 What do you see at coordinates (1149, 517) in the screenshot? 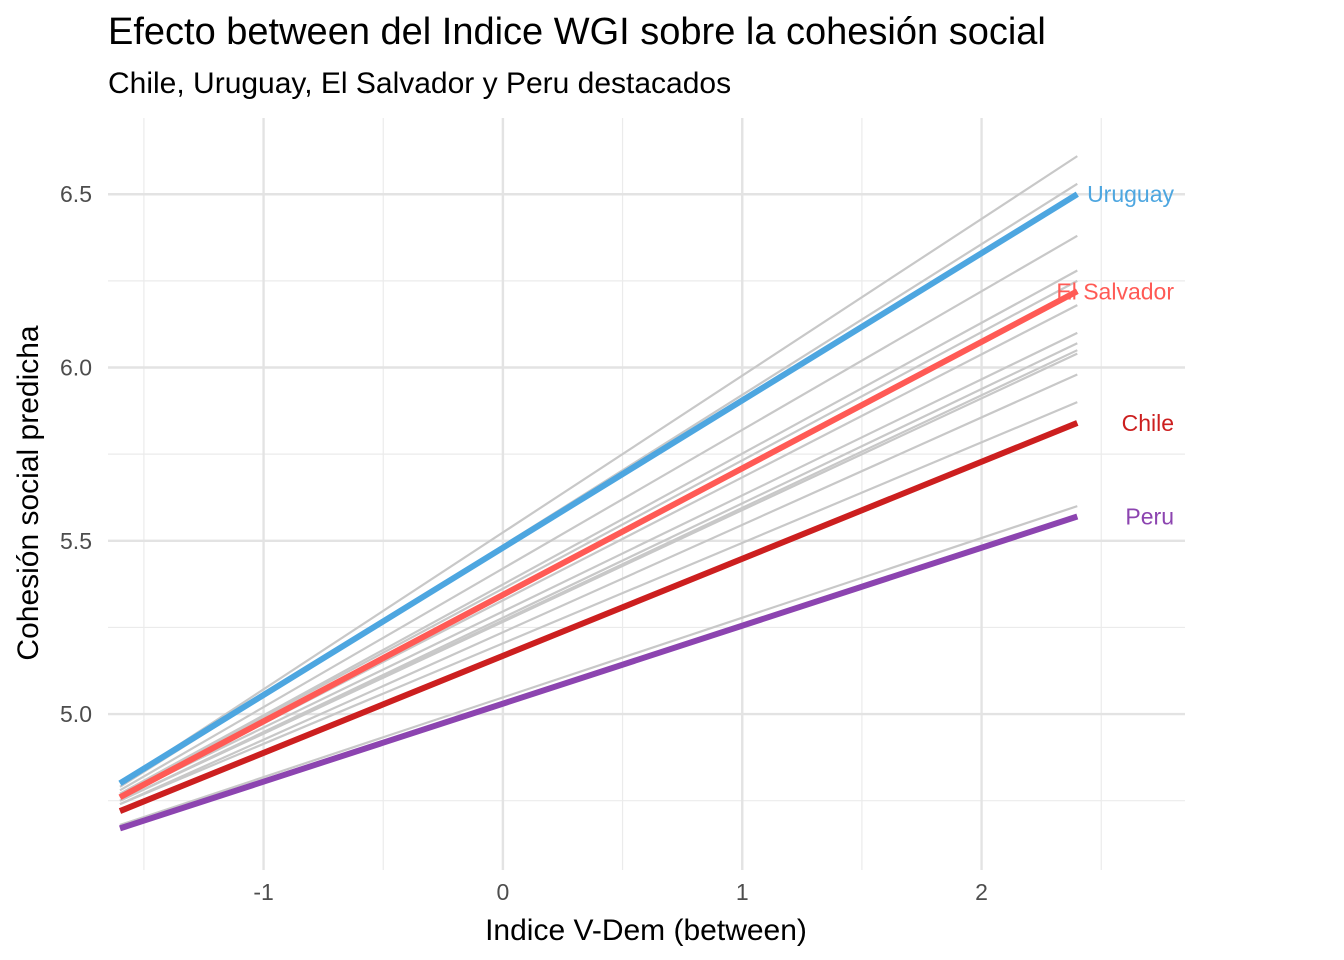
I see `series-label-peru: Peru` at bounding box center [1149, 517].